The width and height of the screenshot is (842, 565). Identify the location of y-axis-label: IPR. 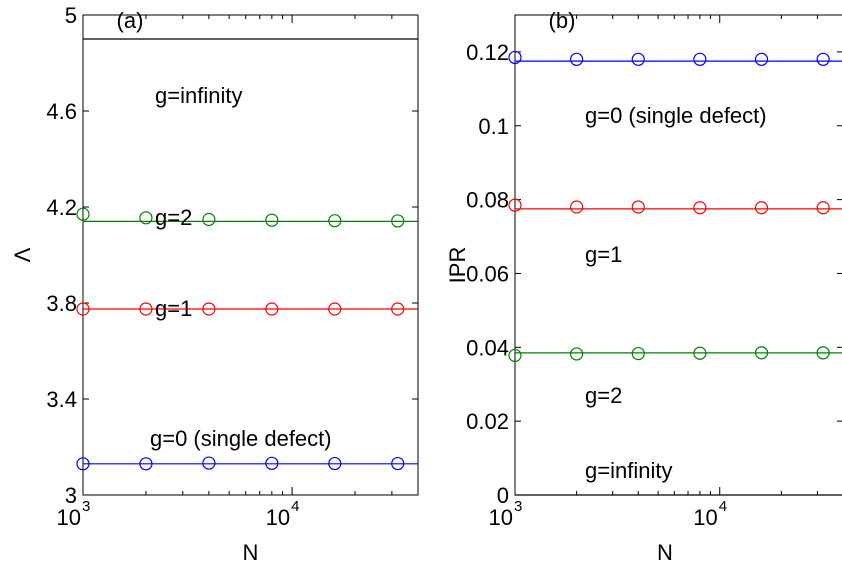
(457, 265).